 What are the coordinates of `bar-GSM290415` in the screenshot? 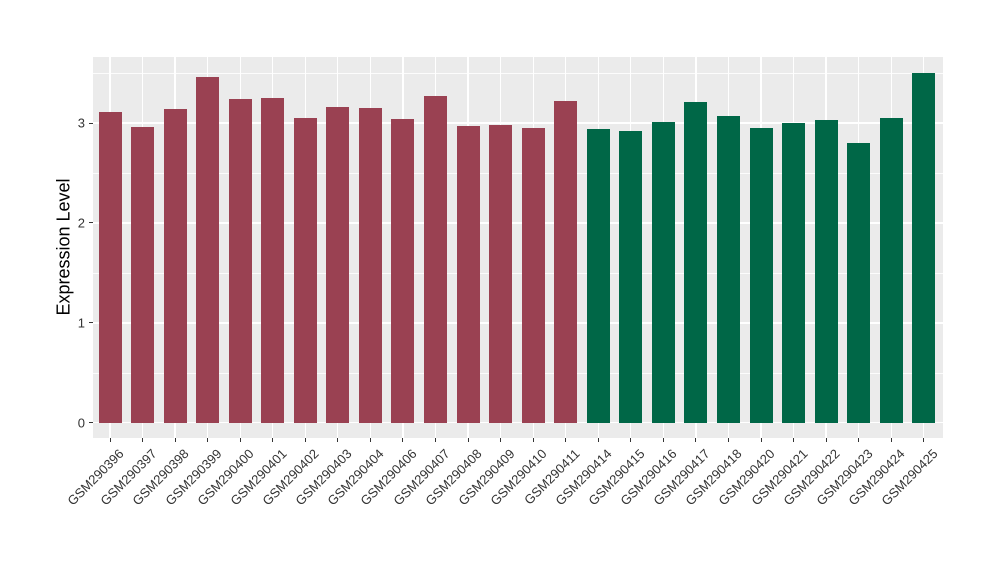 It's located at (631, 276).